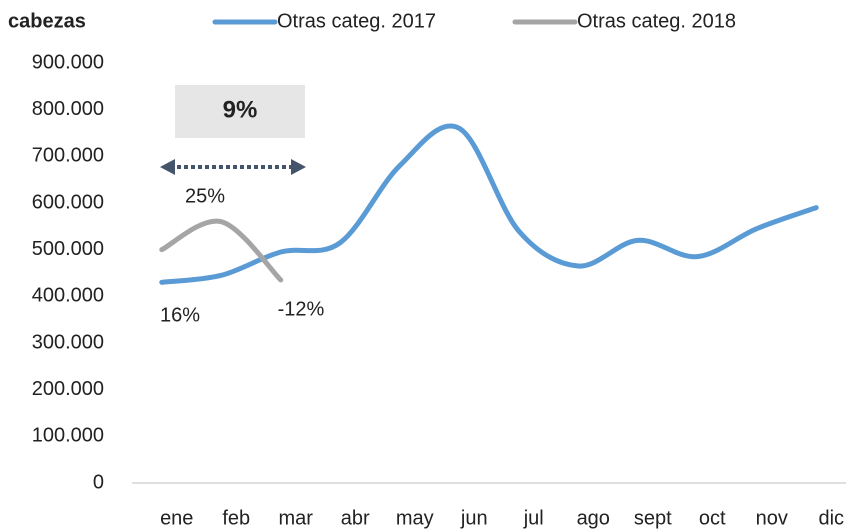 The height and width of the screenshot is (532, 863). What do you see at coordinates (296, 518) in the screenshot?
I see `x-tick-label: mar` at bounding box center [296, 518].